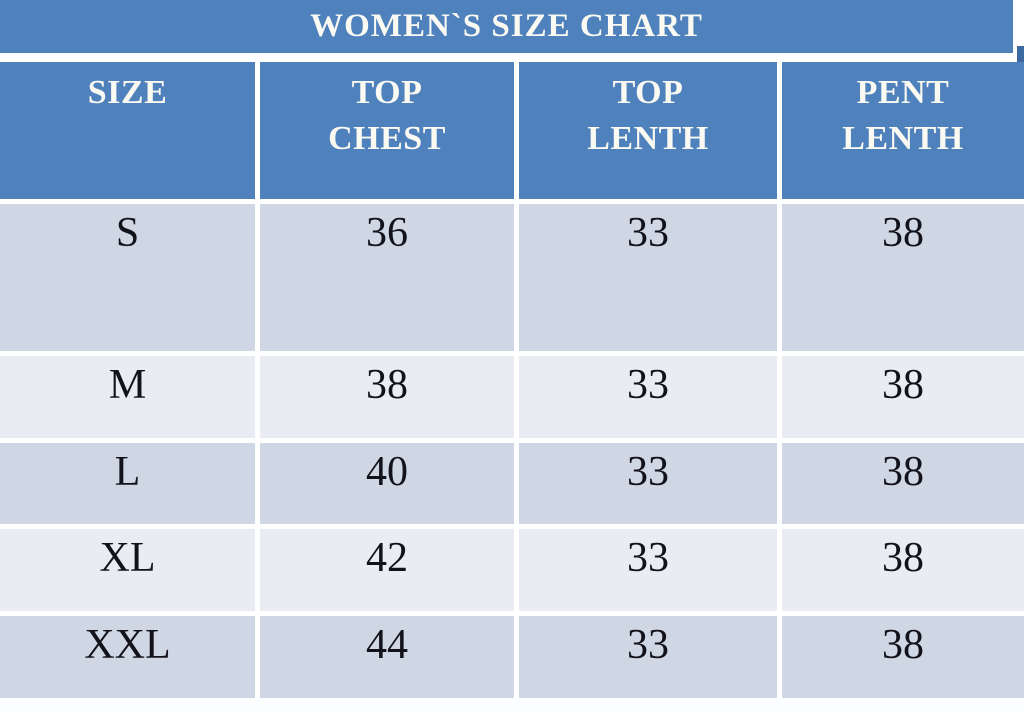  What do you see at coordinates (387, 397) in the screenshot?
I see `value-cell-m-top-chest: 38` at bounding box center [387, 397].